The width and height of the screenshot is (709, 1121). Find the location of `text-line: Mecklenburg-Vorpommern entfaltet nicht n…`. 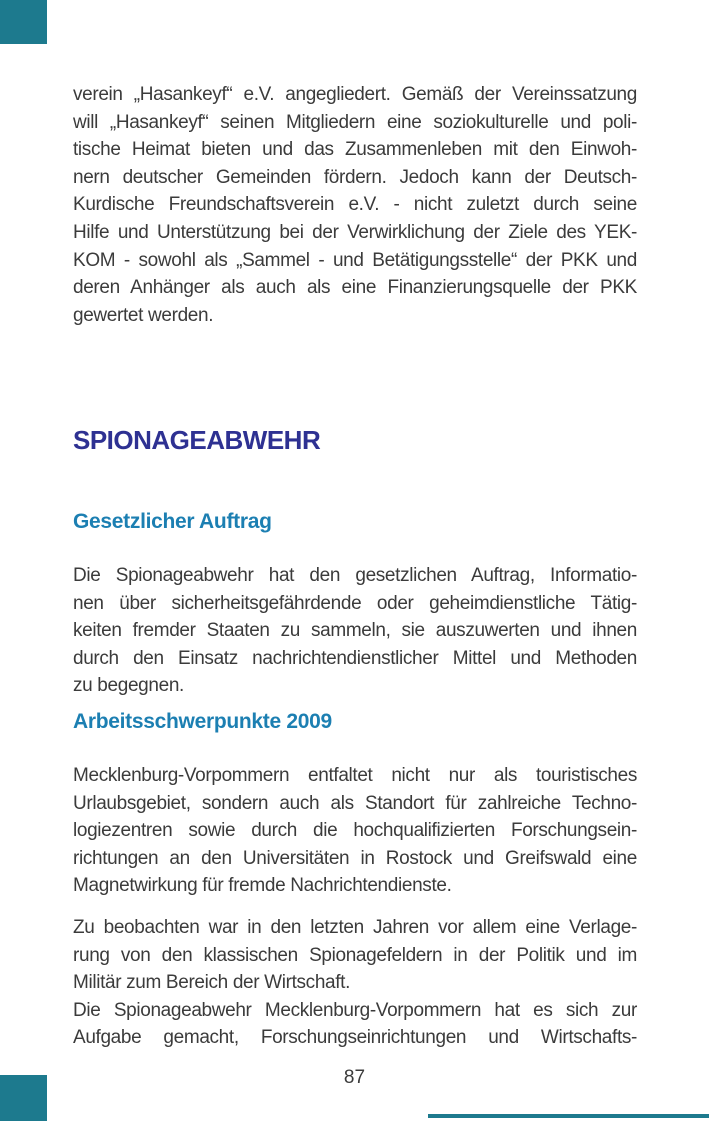

text-line: Mecklenburg-Vorpommern entfaltet nicht n… is located at coordinates (355, 775).